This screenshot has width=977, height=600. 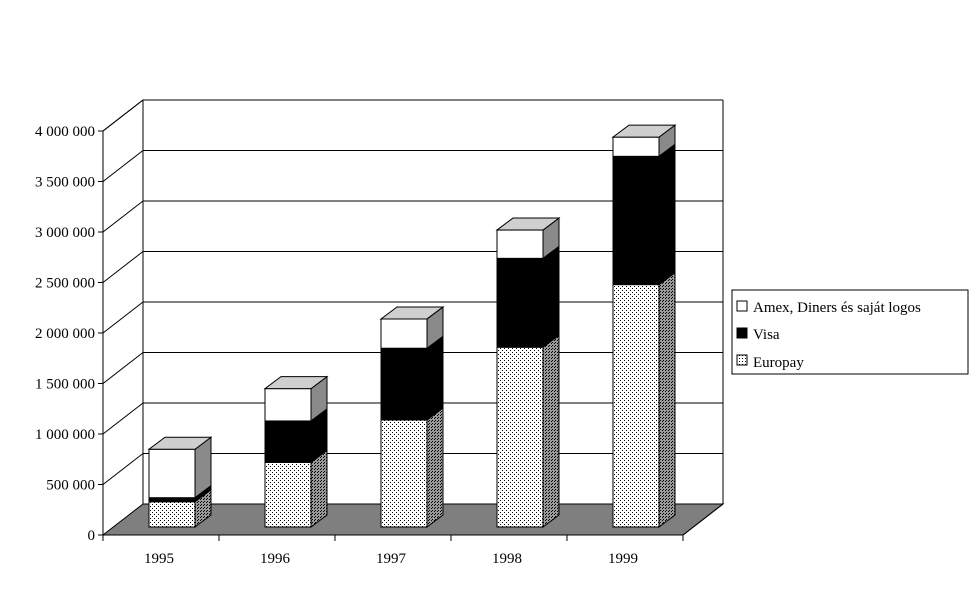 I want to click on legend-swatch-visa, so click(x=742, y=333).